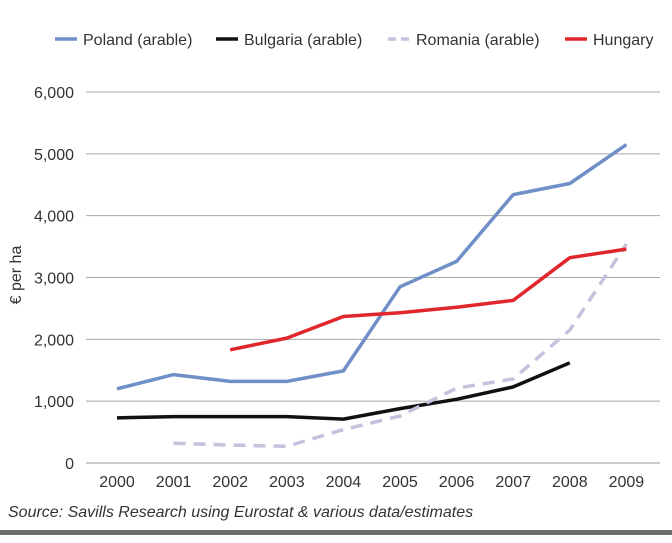 Image resolution: width=672 pixels, height=543 pixels. I want to click on y-axis-tick-labels: 0 1,000 2,000 3,000 4,000 5,000 6,000, so click(54, 279).